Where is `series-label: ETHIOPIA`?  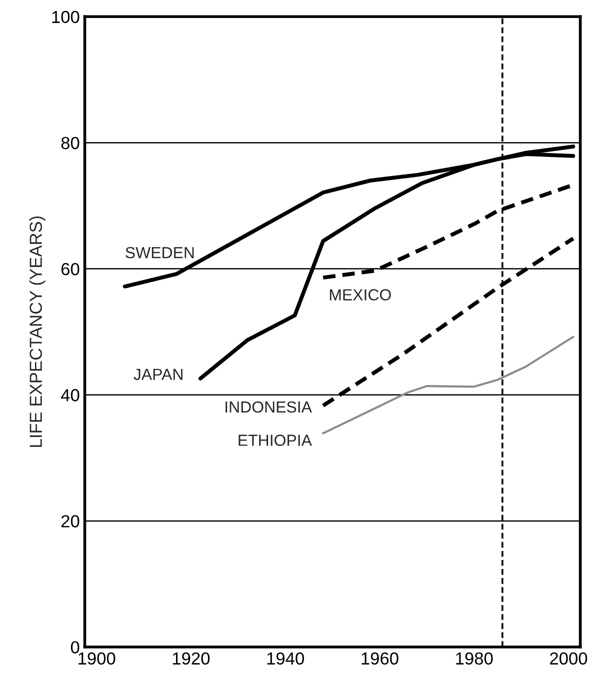
series-label: ETHIOPIA is located at coordinates (275, 440).